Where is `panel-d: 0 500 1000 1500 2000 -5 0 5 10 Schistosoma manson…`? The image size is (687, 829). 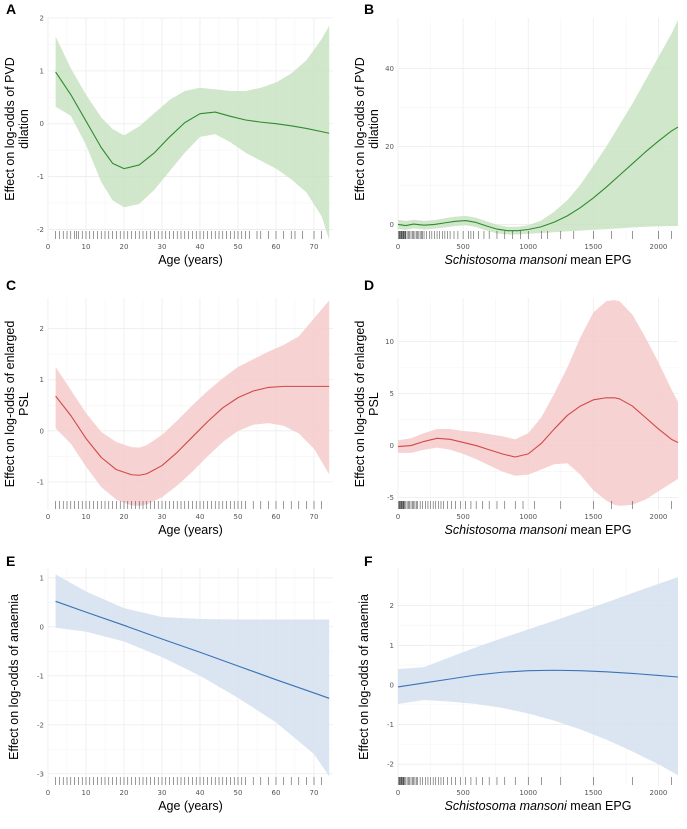
panel-d: 0 500 1000 1500 2000 -5 0 5 10 Schistosoma manson… is located at coordinates (516, 407).